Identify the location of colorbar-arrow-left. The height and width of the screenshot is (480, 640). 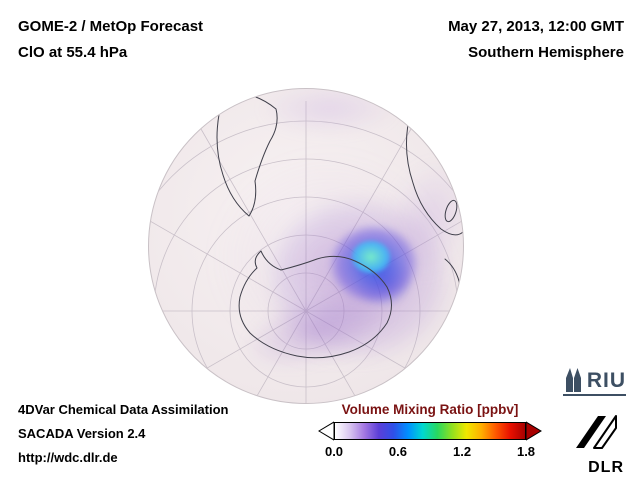
(326, 431).